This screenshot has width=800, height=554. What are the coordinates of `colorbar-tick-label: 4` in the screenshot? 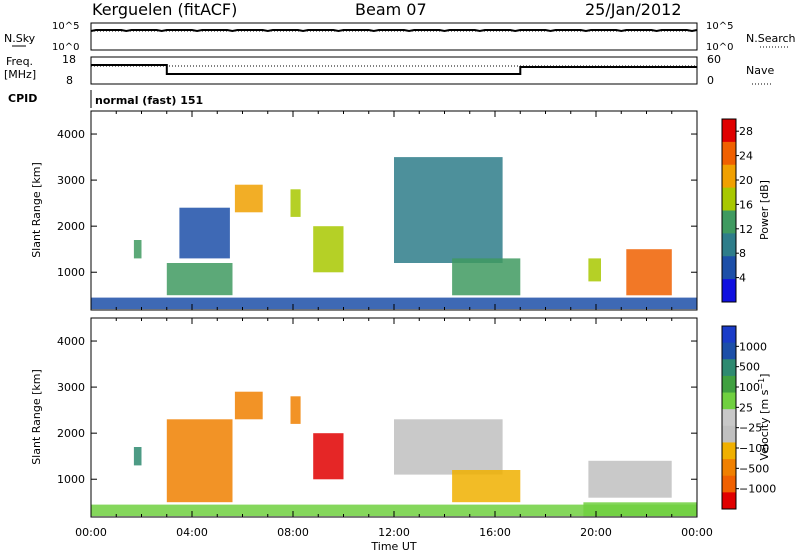 It's located at (742, 278).